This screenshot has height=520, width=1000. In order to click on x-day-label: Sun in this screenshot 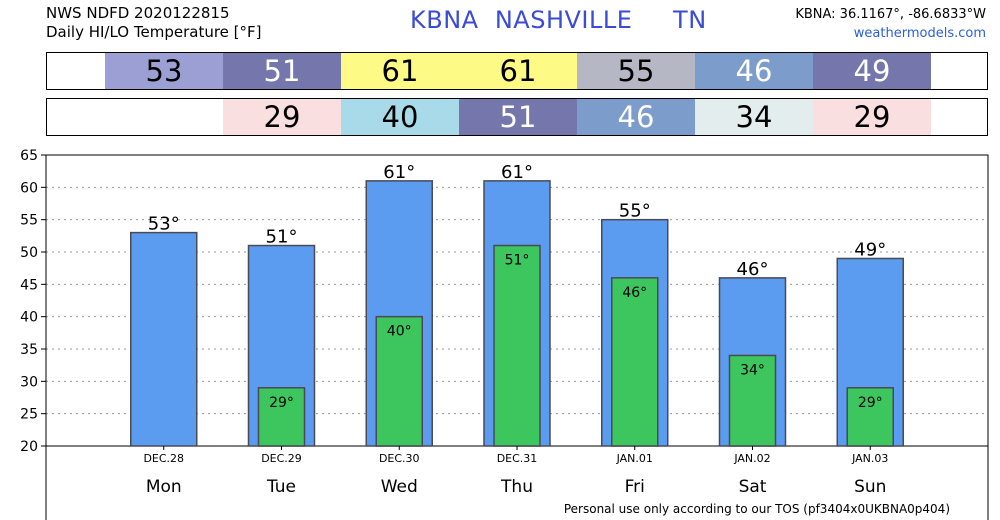, I will do `click(870, 487)`.